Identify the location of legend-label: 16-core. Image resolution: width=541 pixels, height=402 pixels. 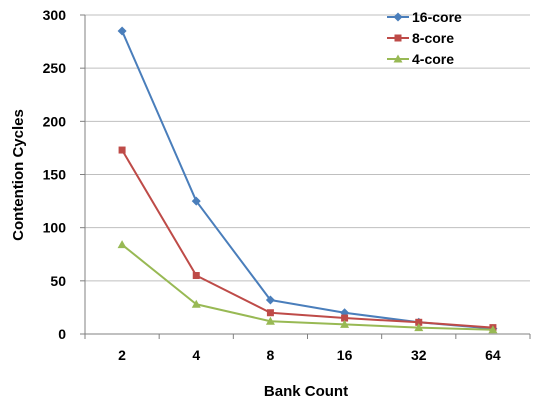
(437, 17).